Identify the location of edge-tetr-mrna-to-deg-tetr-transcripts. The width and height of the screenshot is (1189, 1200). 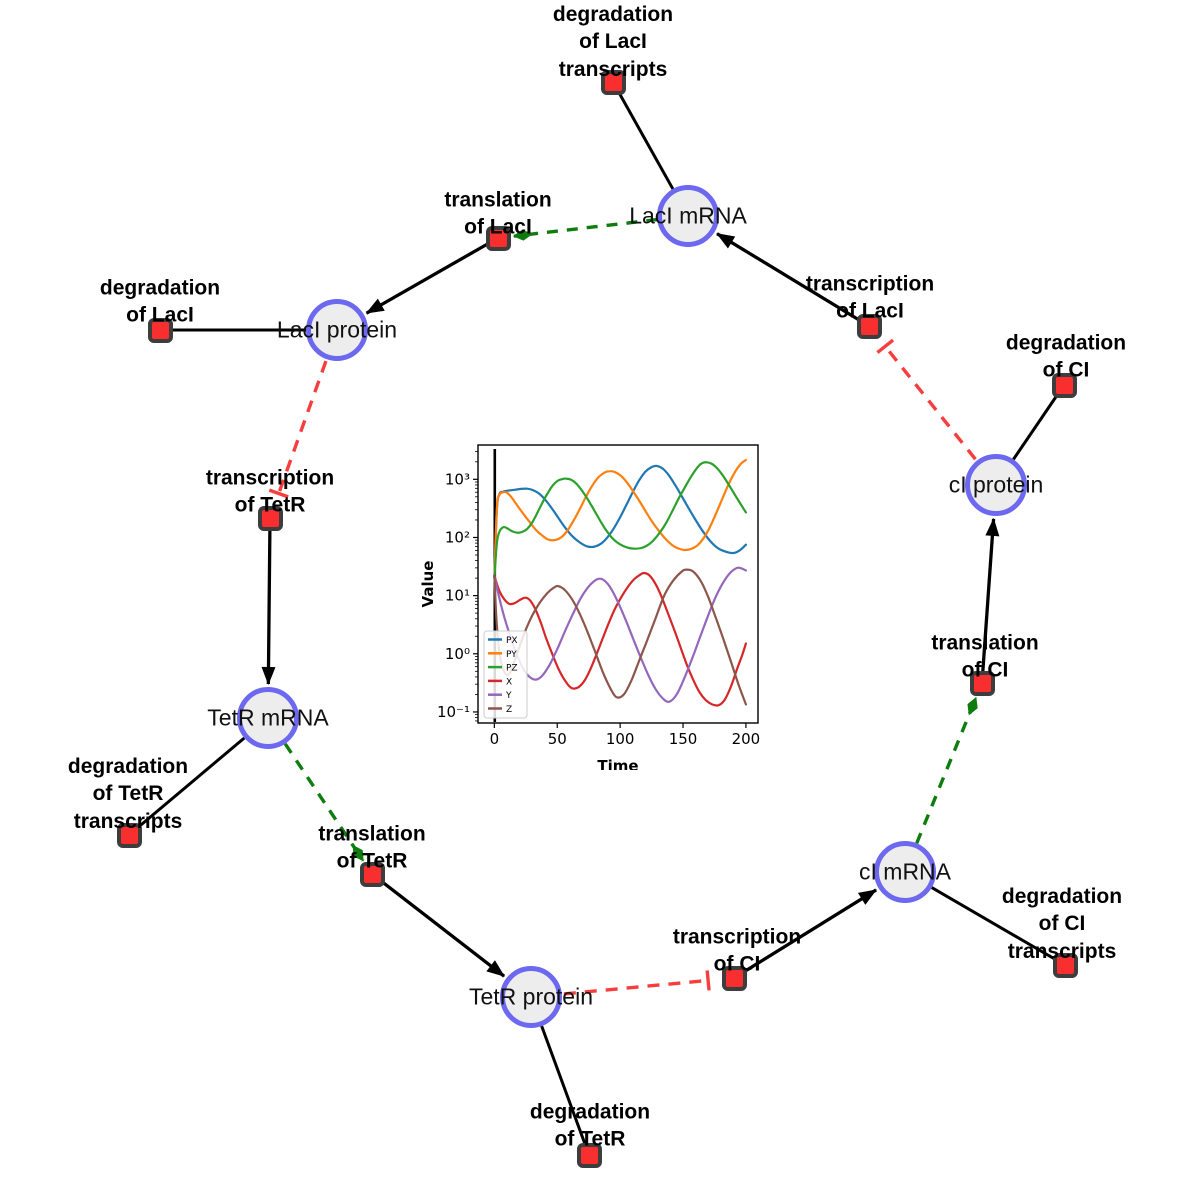
(187, 786).